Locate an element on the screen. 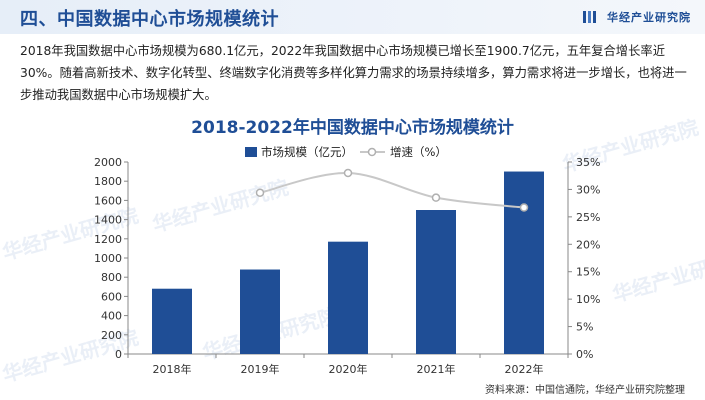 Image resolution: width=705 pixels, height=400 pixels. y-right-tick-label: 5% is located at coordinates (584, 327).